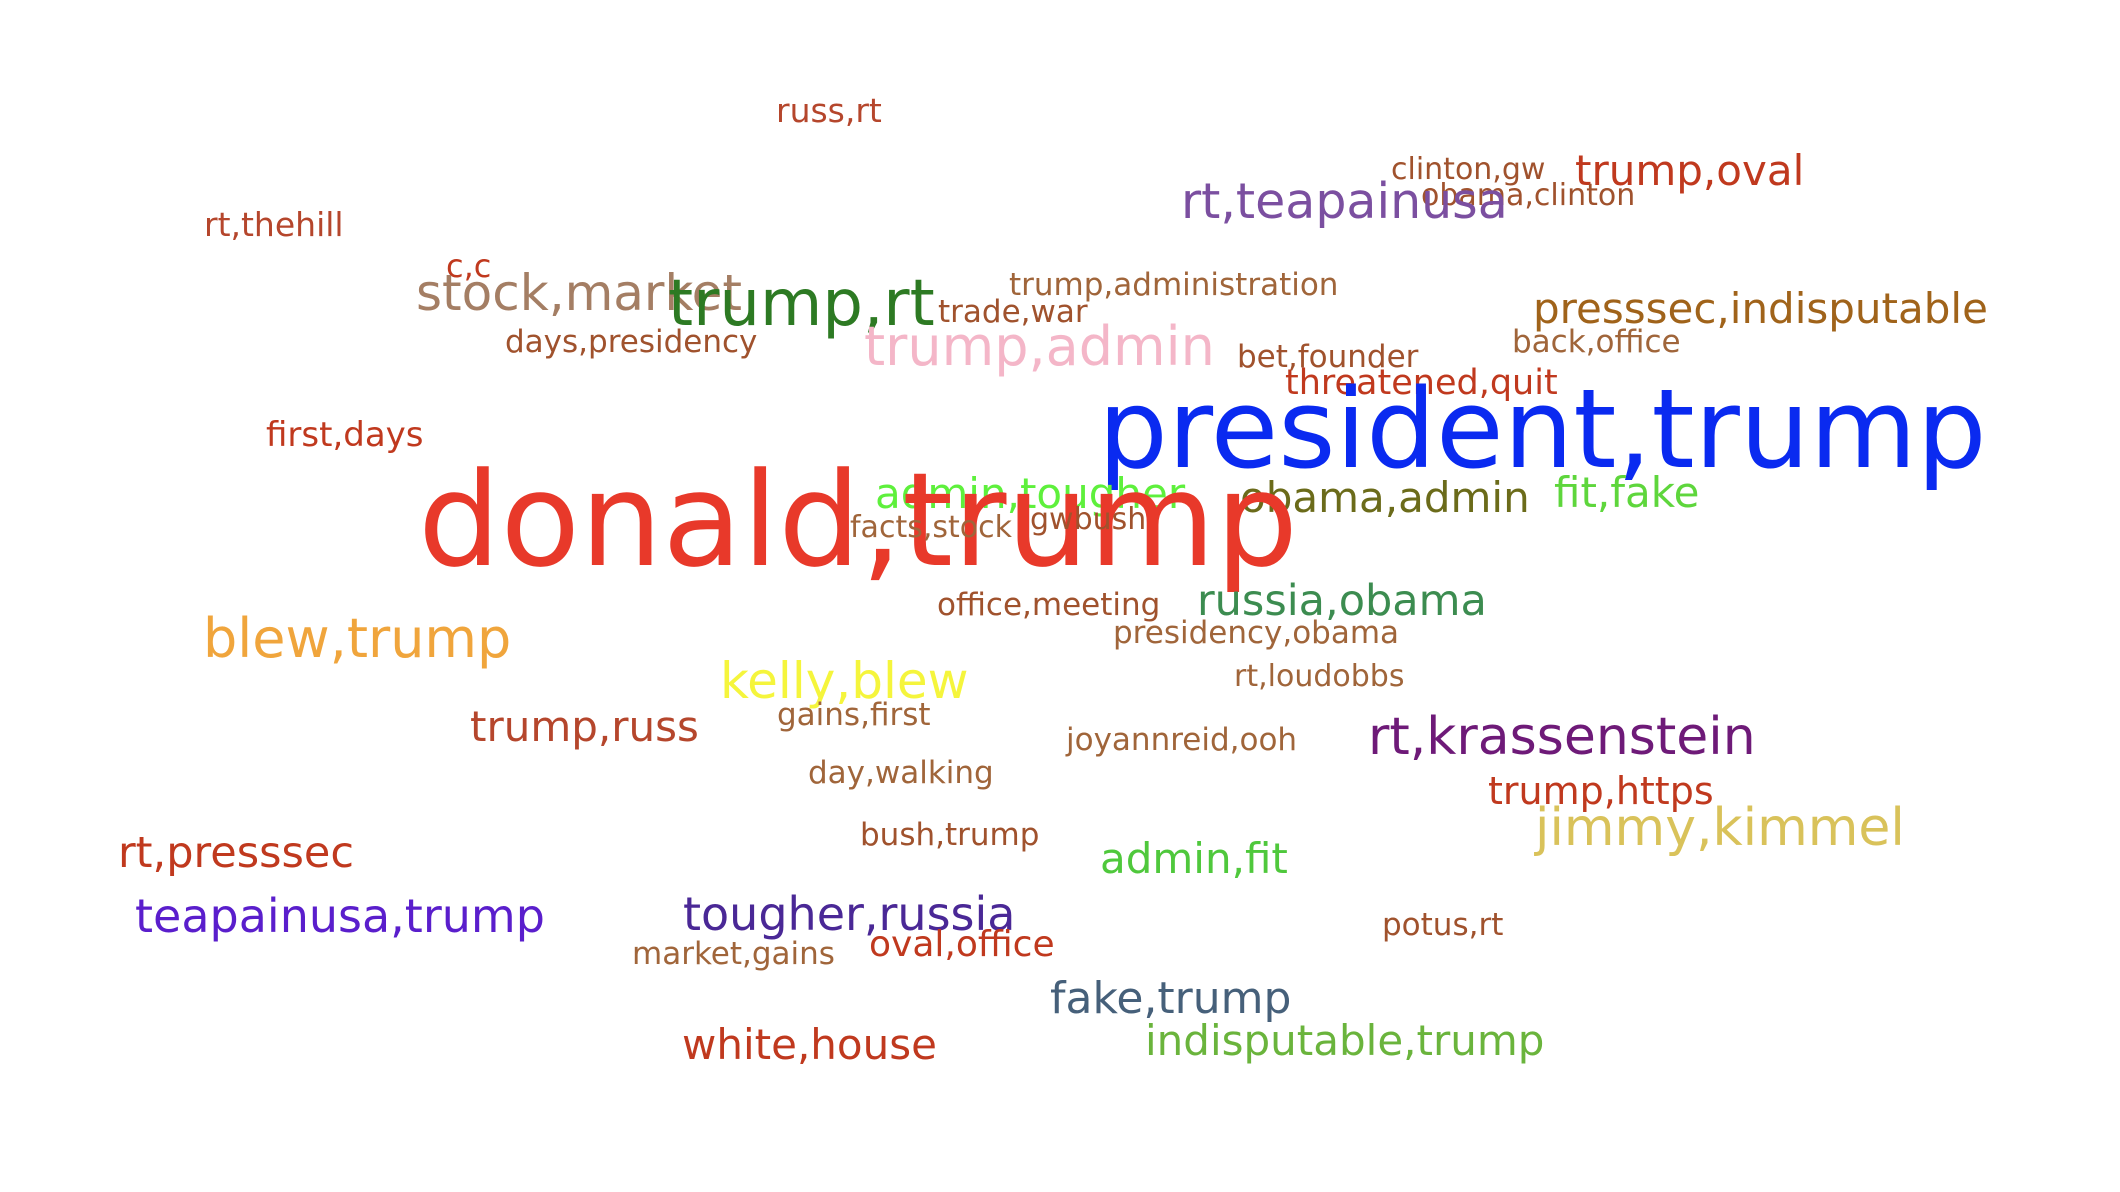 This screenshot has height=1192, width=2120. What do you see at coordinates (1039, 346) in the screenshot?
I see `word-trump-admin: trump,admin` at bounding box center [1039, 346].